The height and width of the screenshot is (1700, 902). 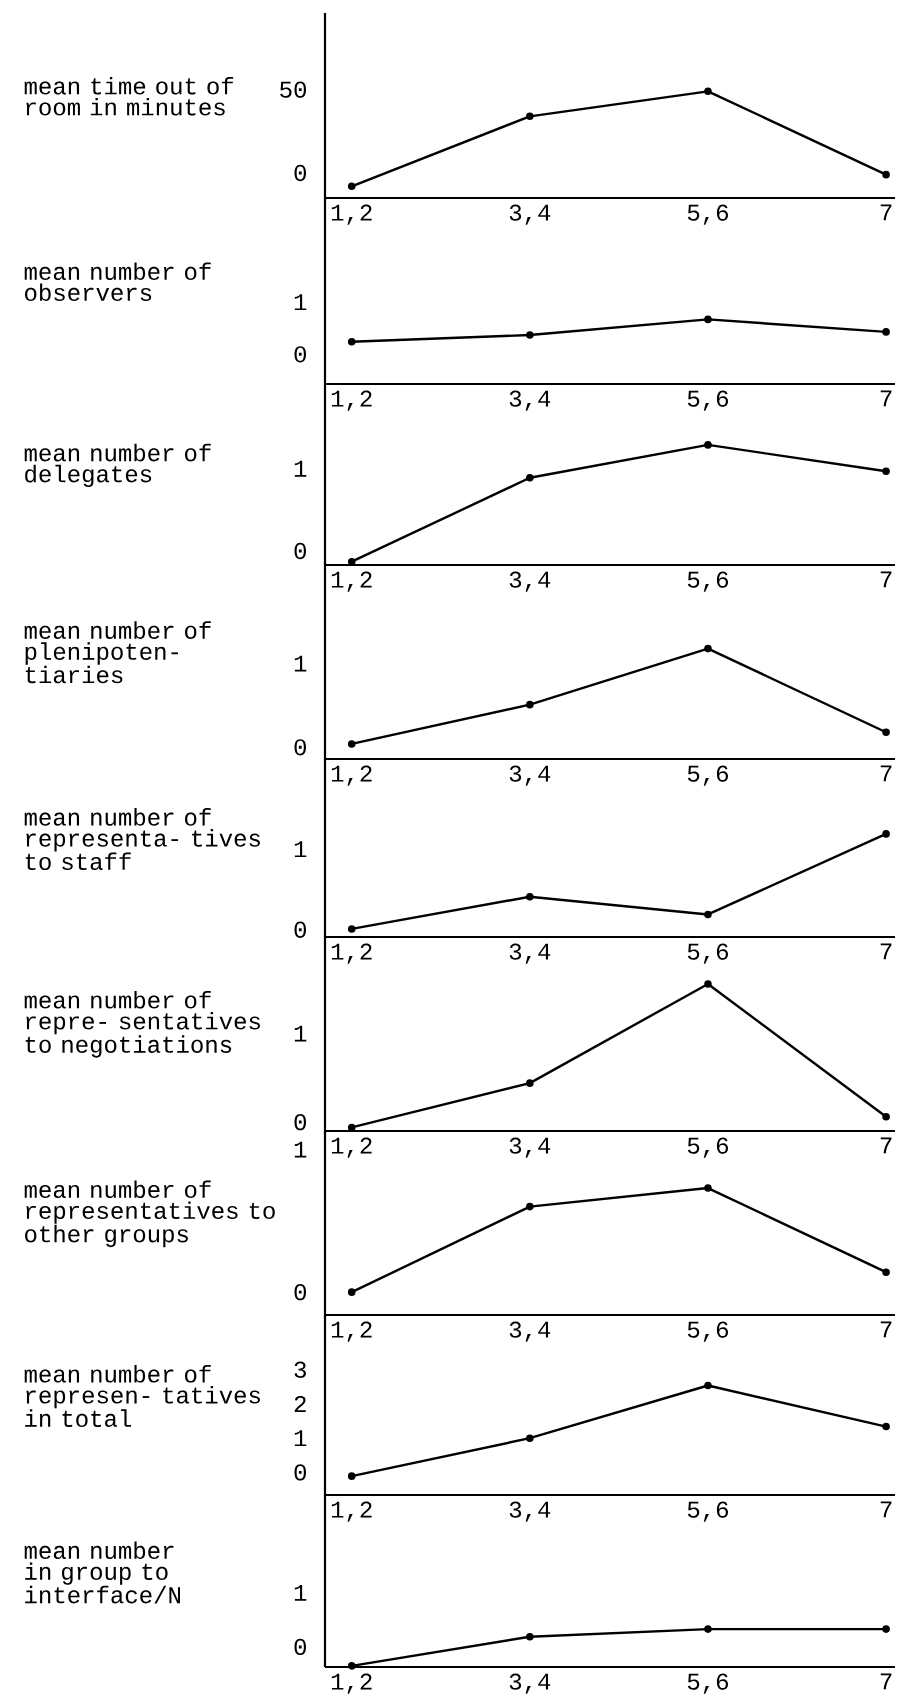 What do you see at coordinates (142, 1395) in the screenshot?
I see `y-axis-title: mean number of represen- tatives in total` at bounding box center [142, 1395].